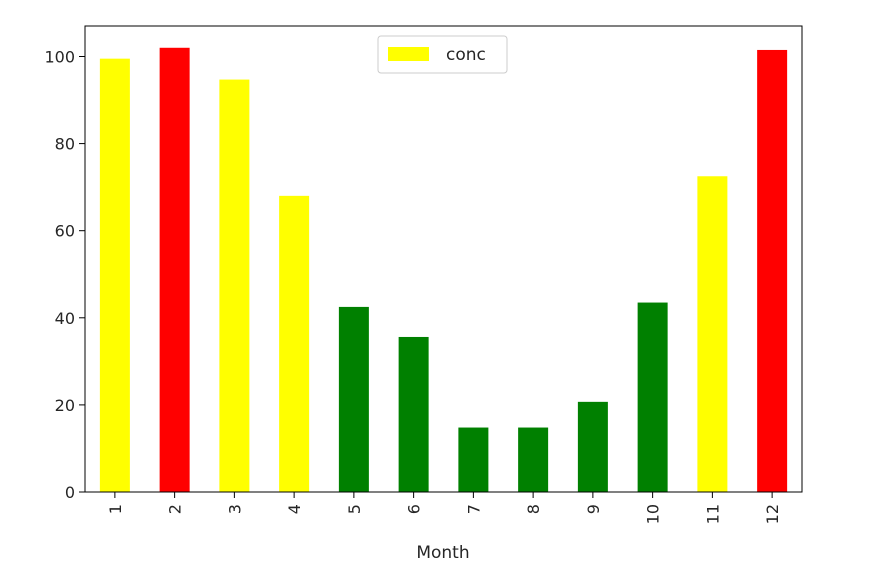 This screenshot has height=576, width=878. What do you see at coordinates (175, 509) in the screenshot?
I see `x-tick-label: 2` at bounding box center [175, 509].